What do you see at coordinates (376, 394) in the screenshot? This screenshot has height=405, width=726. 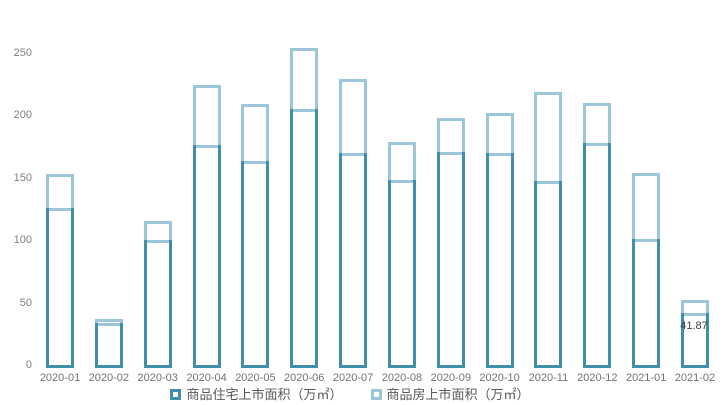 I see `commodity-series-swatch-icon` at bounding box center [376, 394].